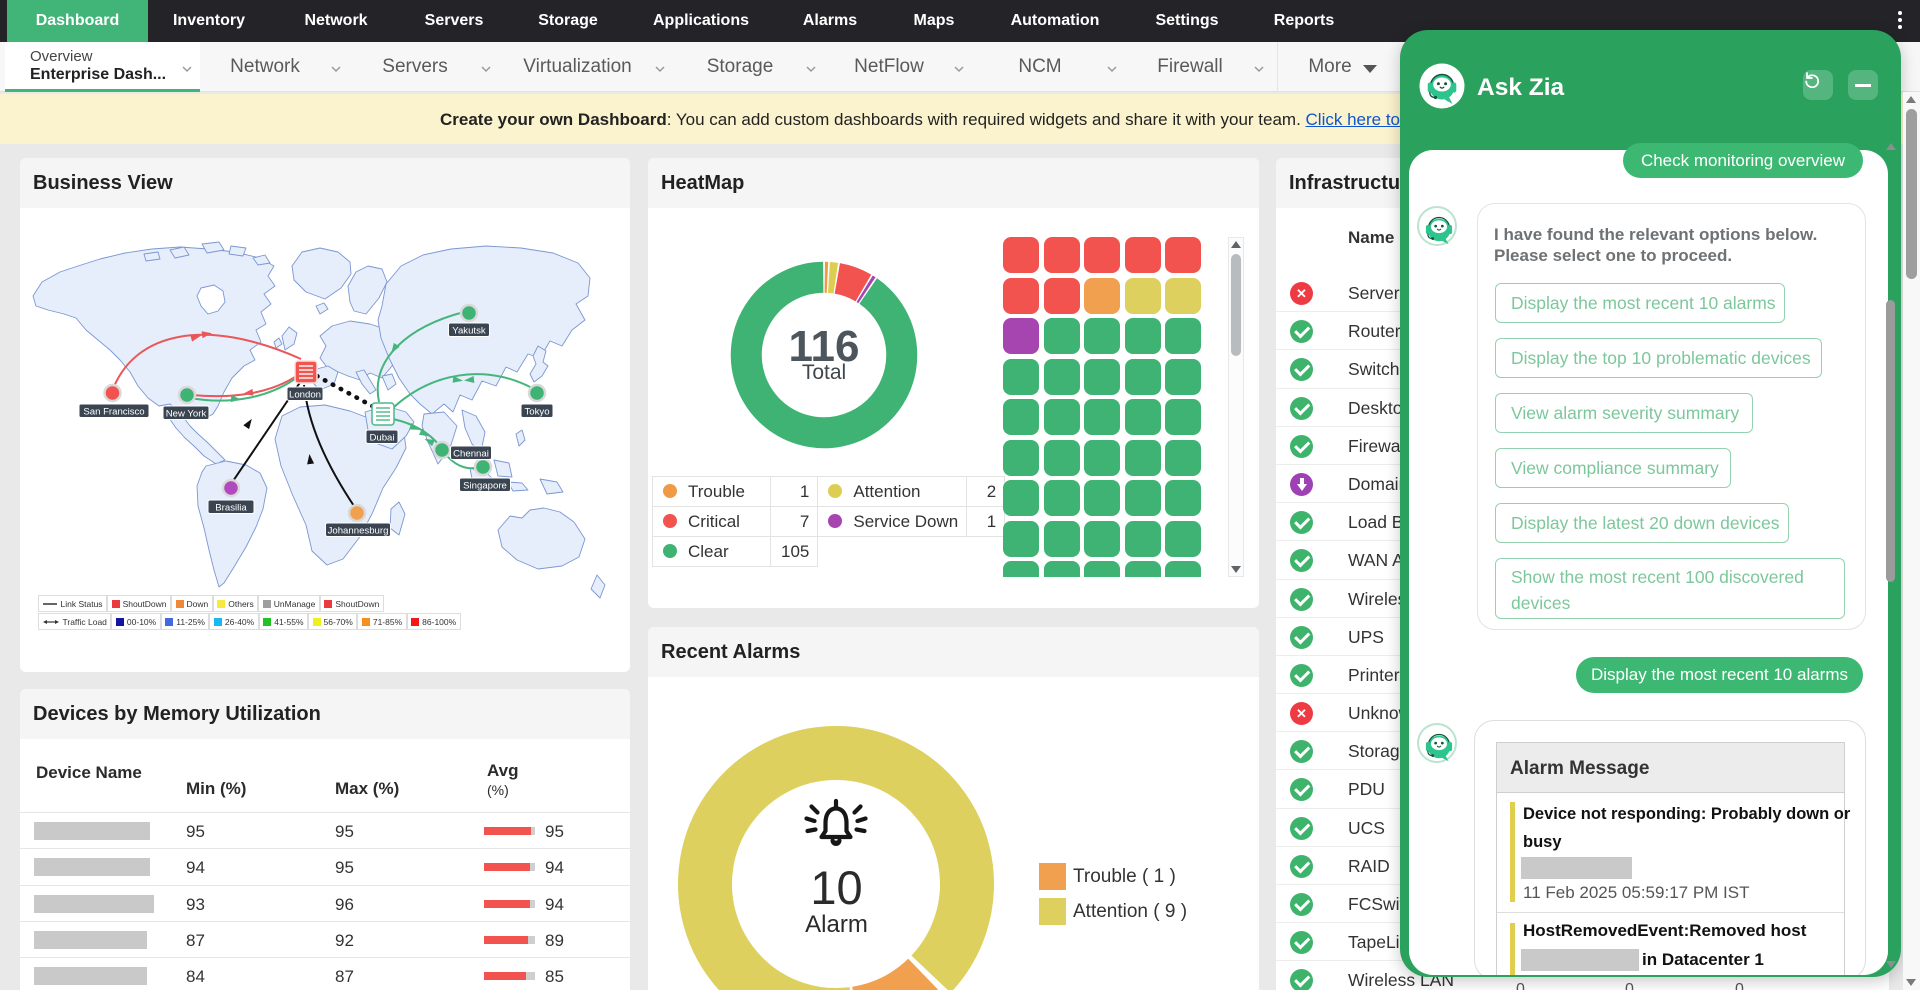 This screenshot has width=1920, height=990. What do you see at coordinates (186, 413) in the screenshot?
I see `svg-text: New York` at bounding box center [186, 413].